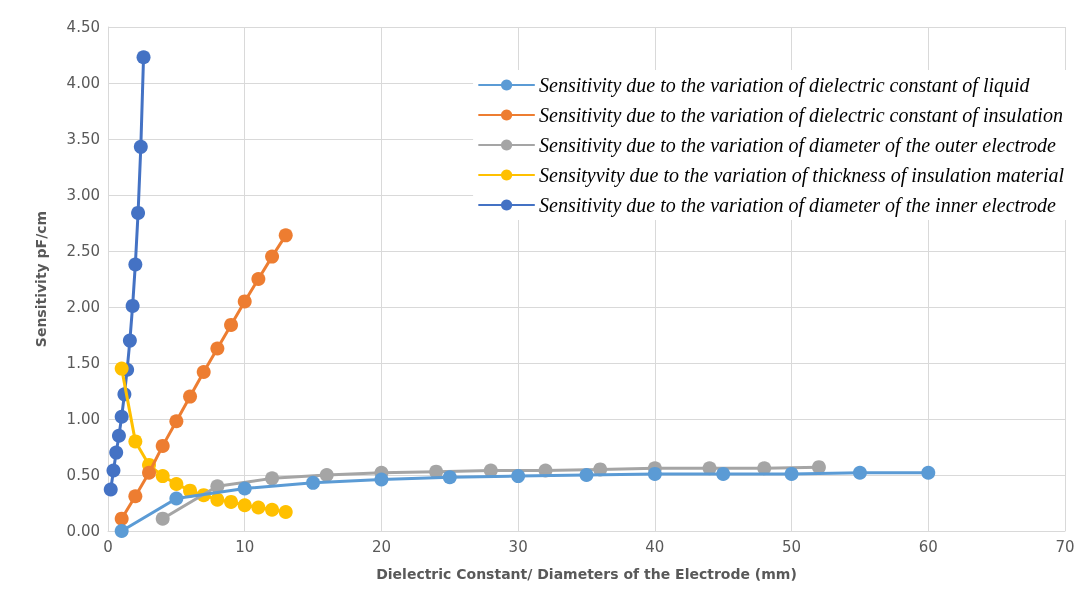  What do you see at coordinates (108, 546) in the screenshot?
I see `x-tick-label: 0` at bounding box center [108, 546].